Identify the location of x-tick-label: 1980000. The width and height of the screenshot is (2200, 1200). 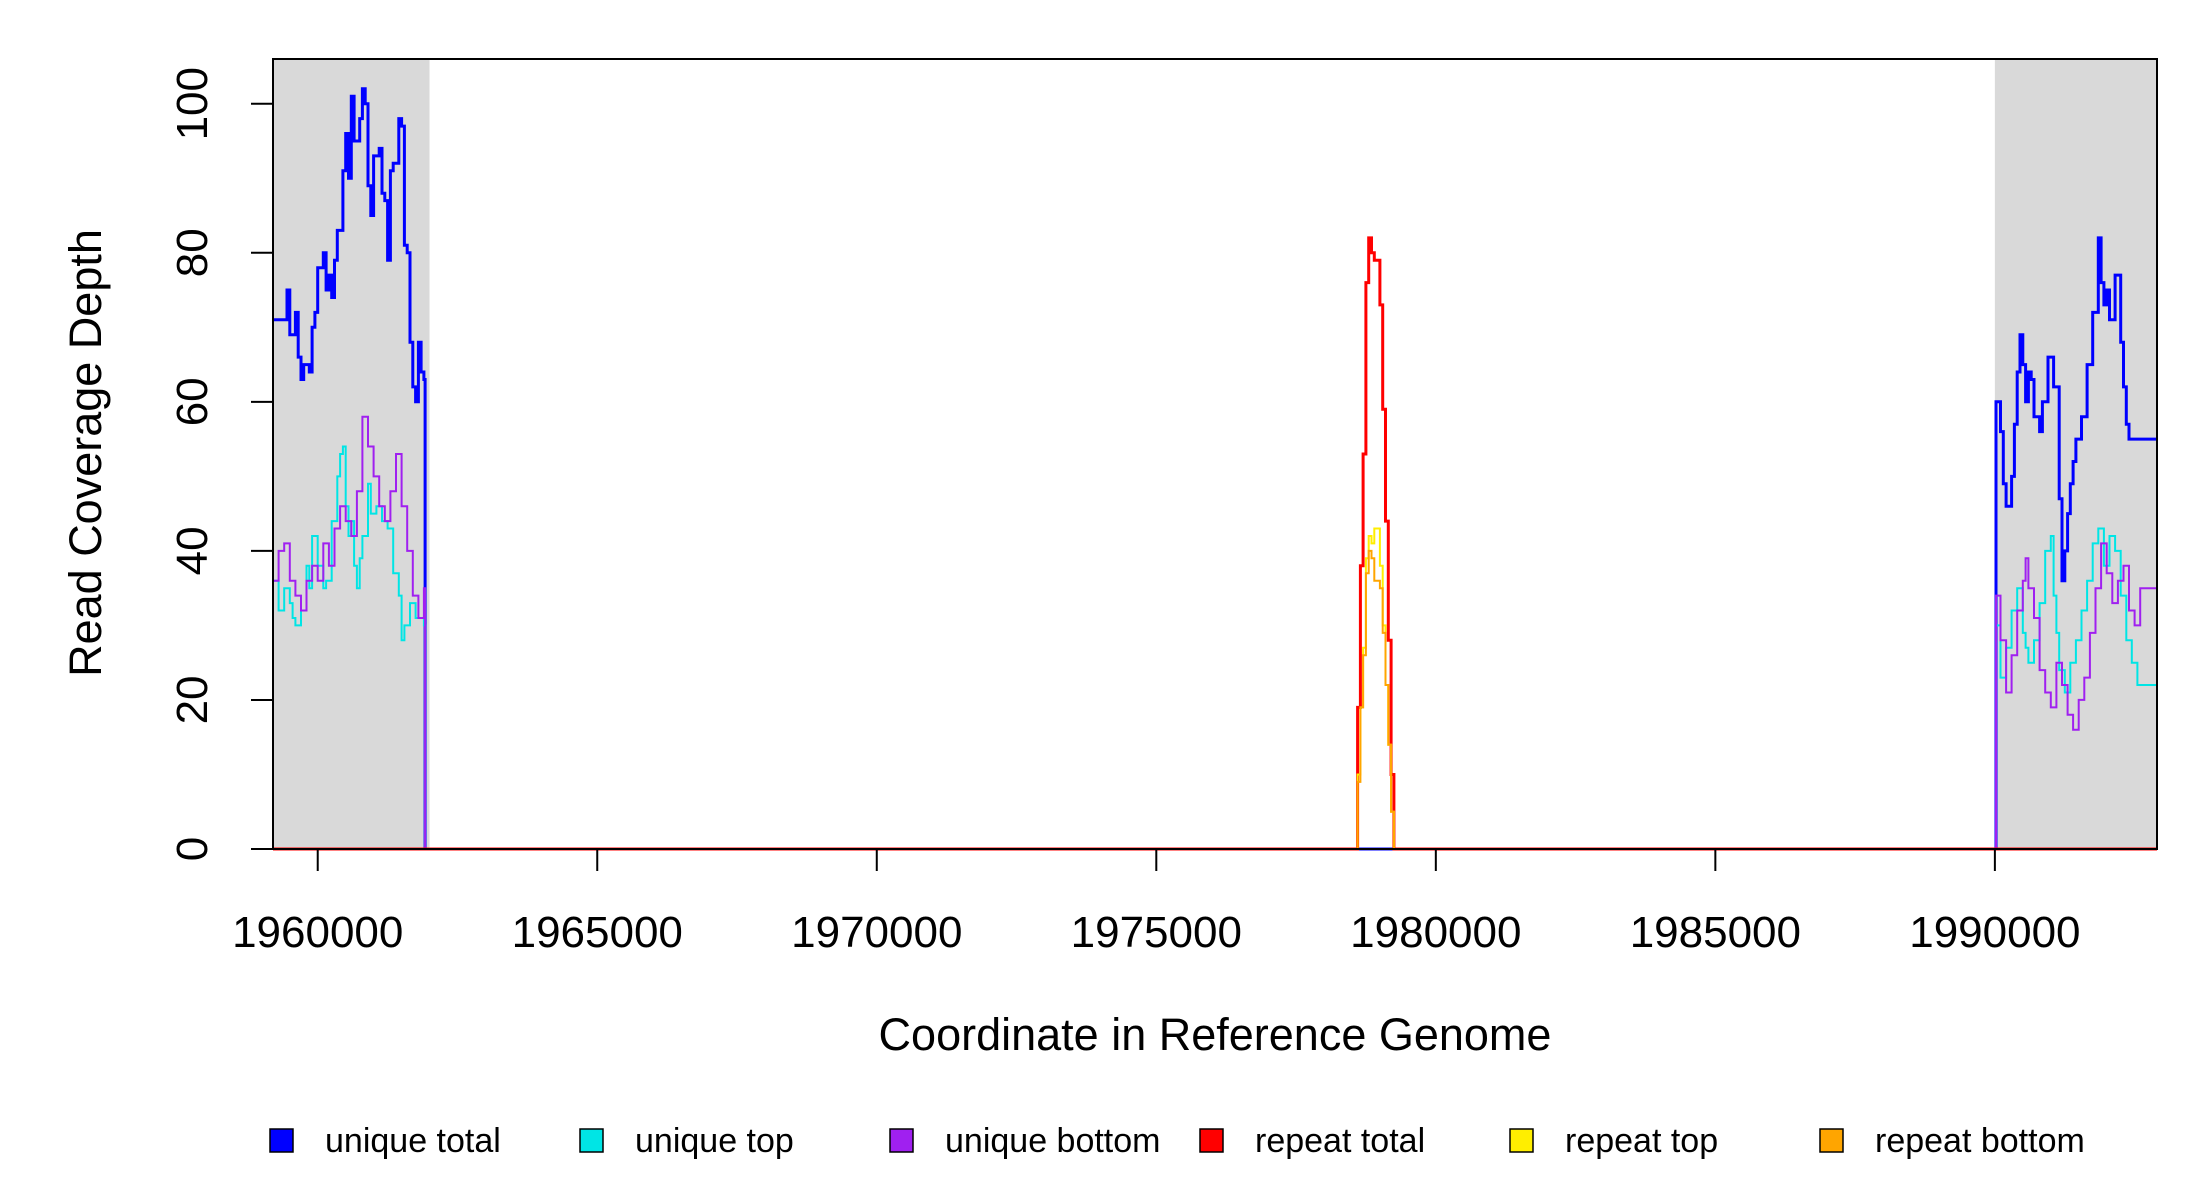
(1435, 932).